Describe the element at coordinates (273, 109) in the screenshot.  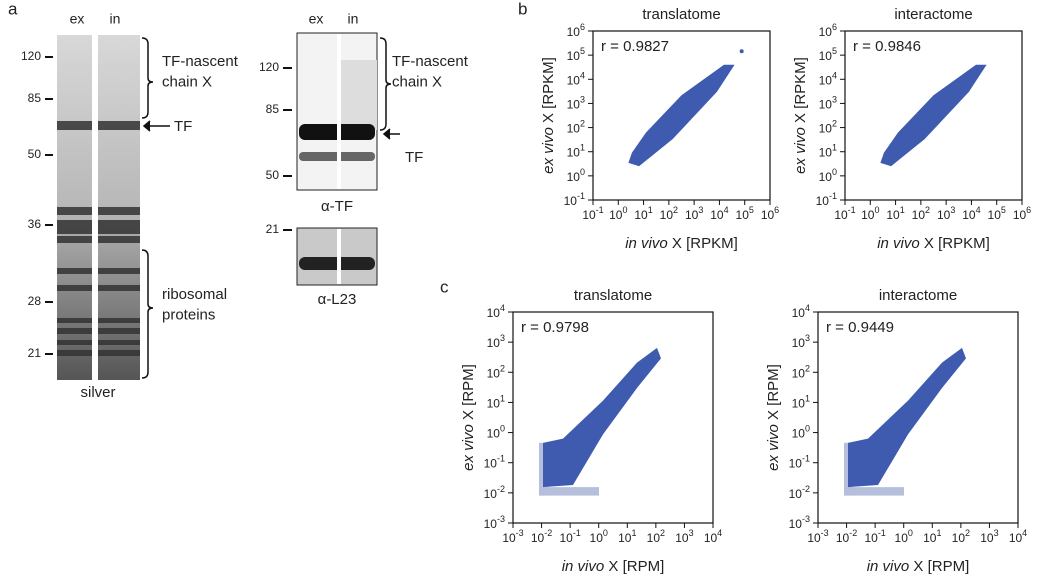
I see `marker-label: 85` at that location.